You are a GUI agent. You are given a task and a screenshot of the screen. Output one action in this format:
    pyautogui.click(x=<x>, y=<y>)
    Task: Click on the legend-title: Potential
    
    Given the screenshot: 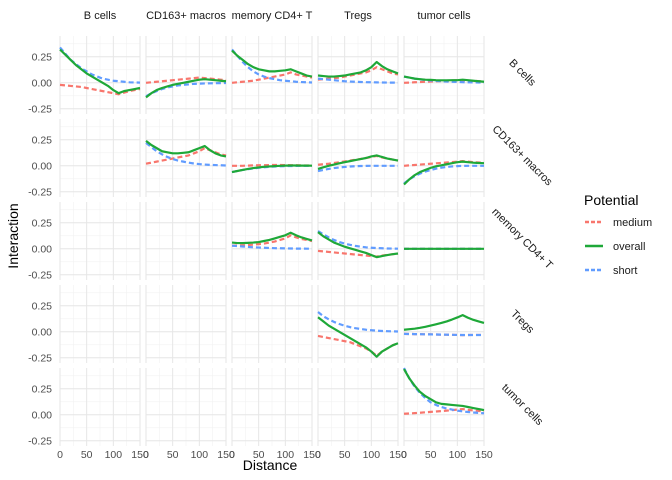 What is the action you would take?
    pyautogui.click(x=611, y=200)
    